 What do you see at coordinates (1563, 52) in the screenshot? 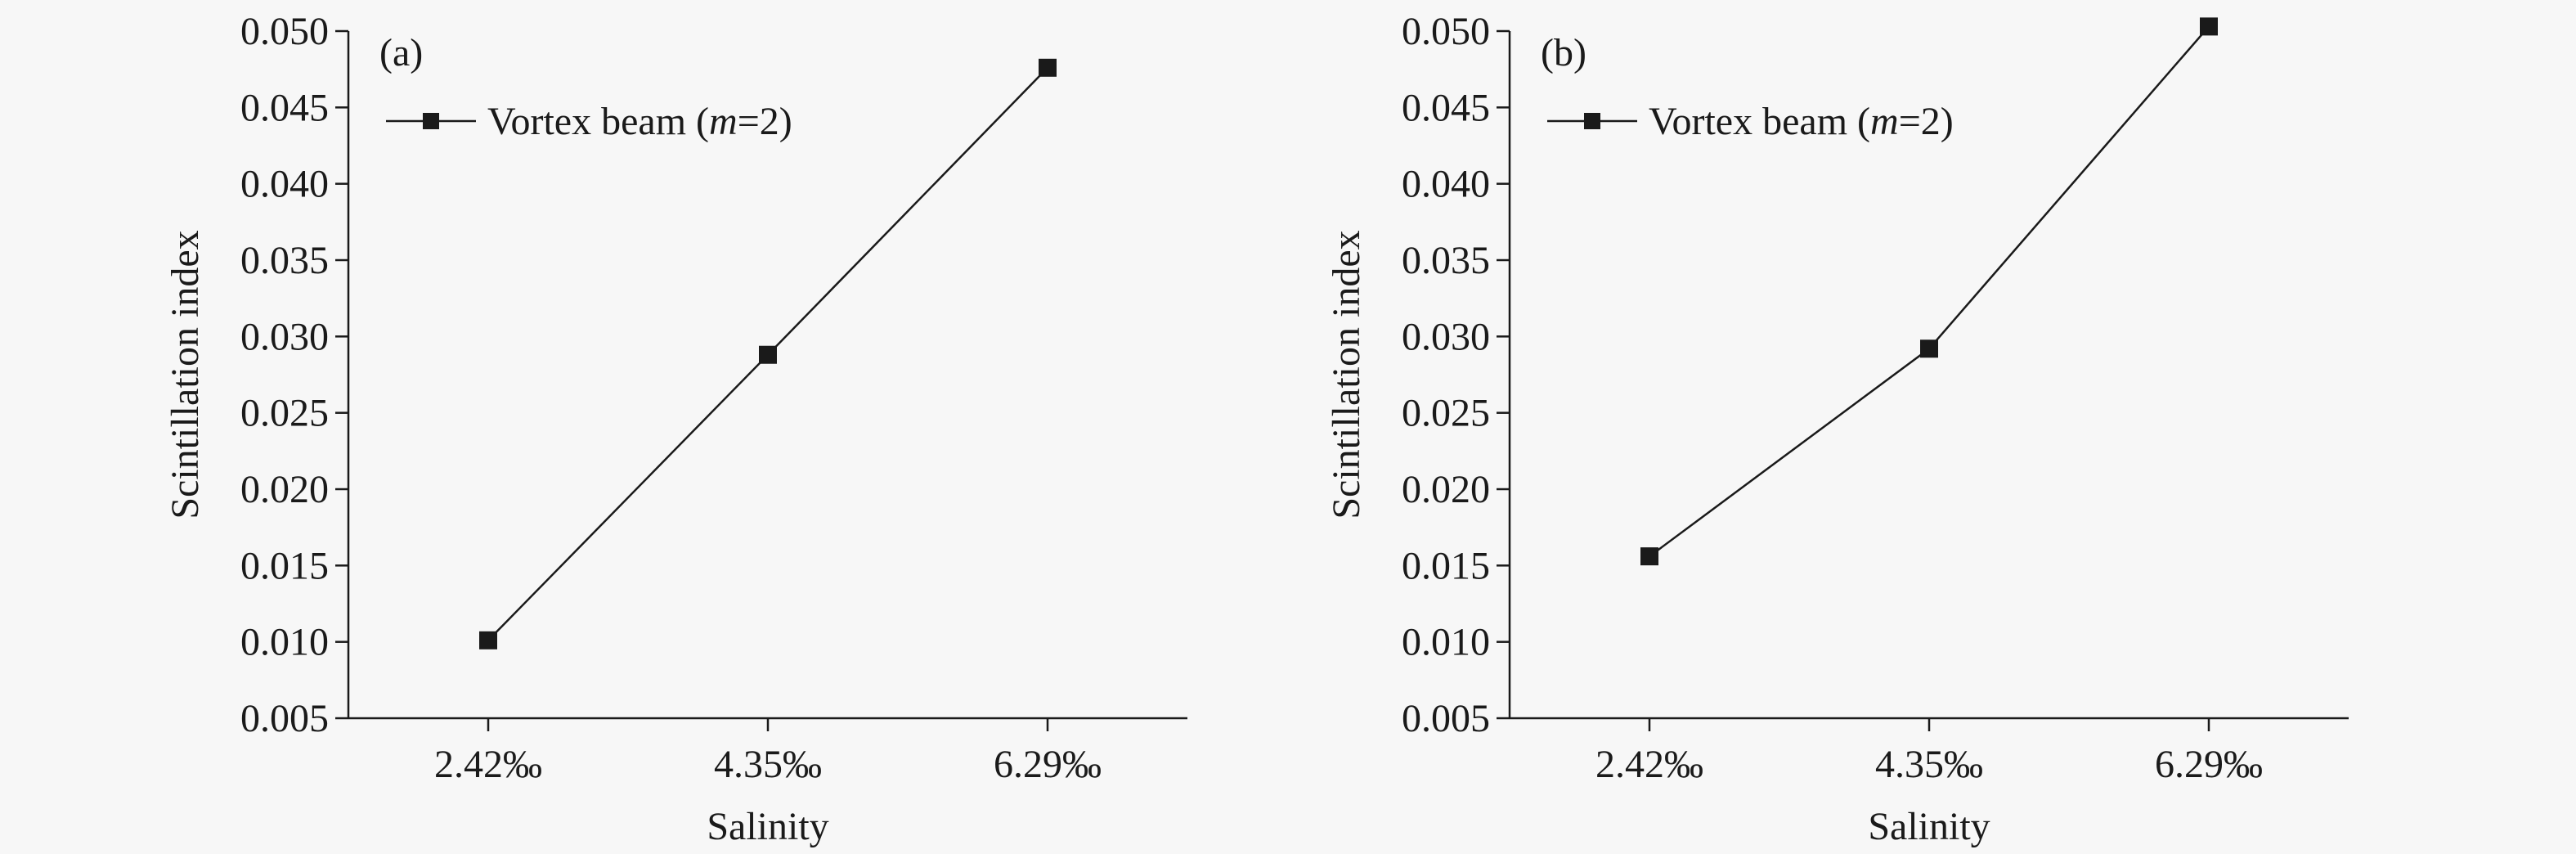
I see `panel-label: (b)` at bounding box center [1563, 52].